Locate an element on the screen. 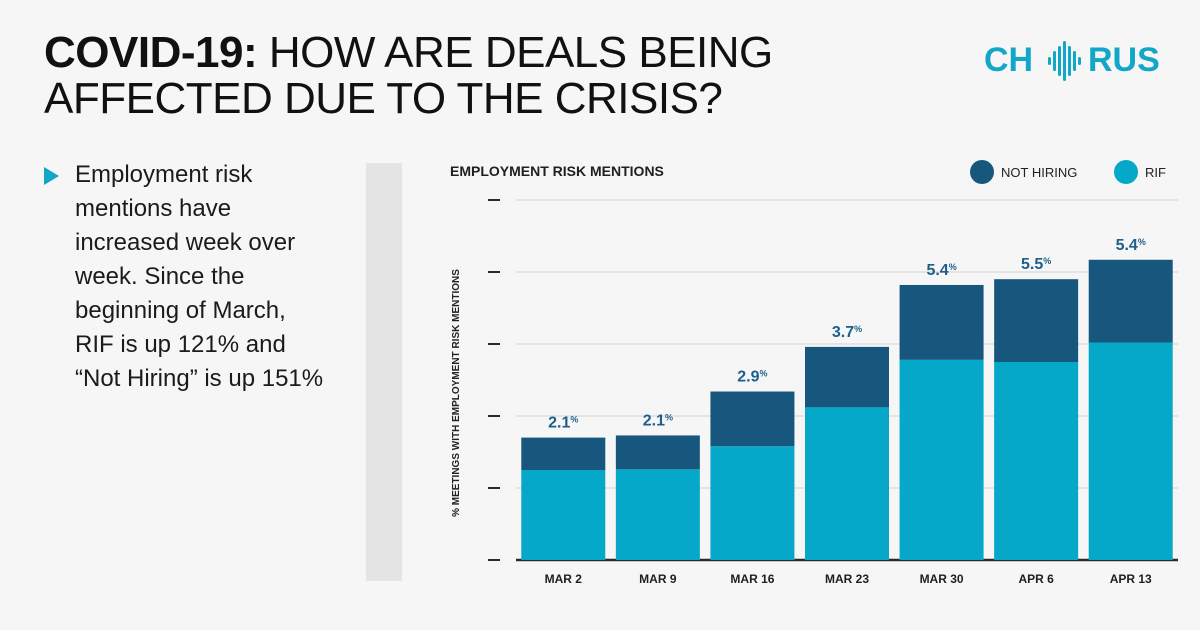  chorus-logo: CH RUS is located at coordinates (1072, 61).